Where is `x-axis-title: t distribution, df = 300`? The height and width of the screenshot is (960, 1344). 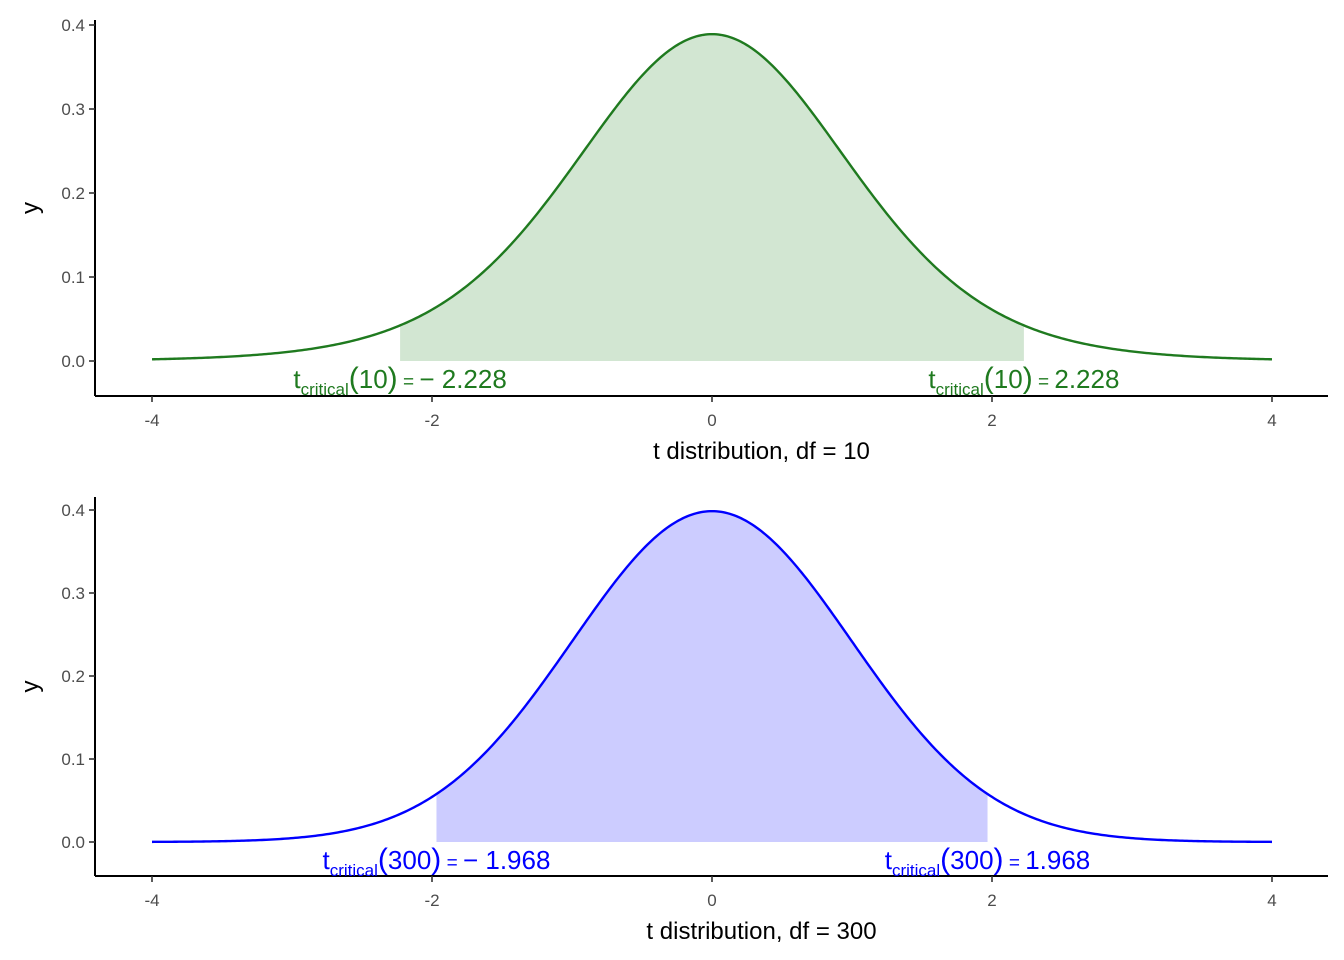
x-axis-title: t distribution, df = 300 is located at coordinates (761, 931).